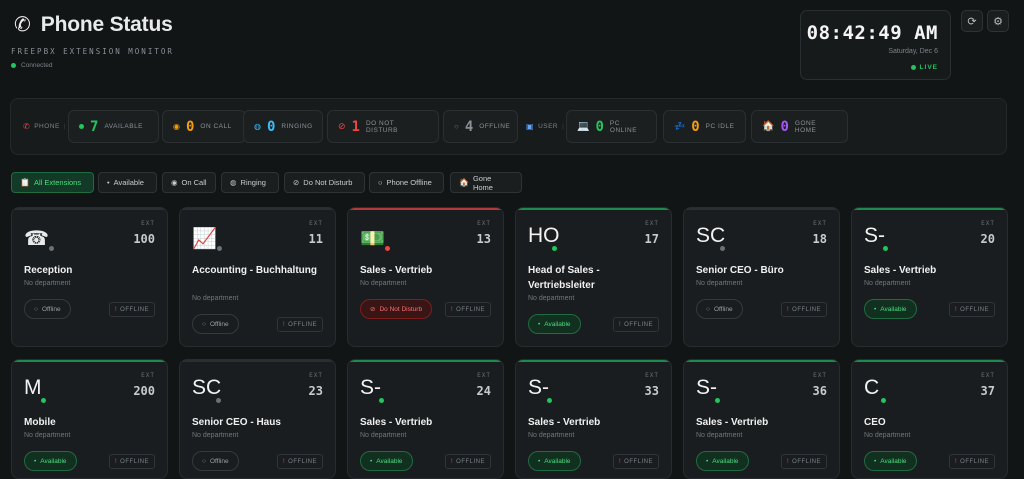  What do you see at coordinates (271, 126) in the screenshot?
I see `stat-ringing-count: 0` at bounding box center [271, 126].